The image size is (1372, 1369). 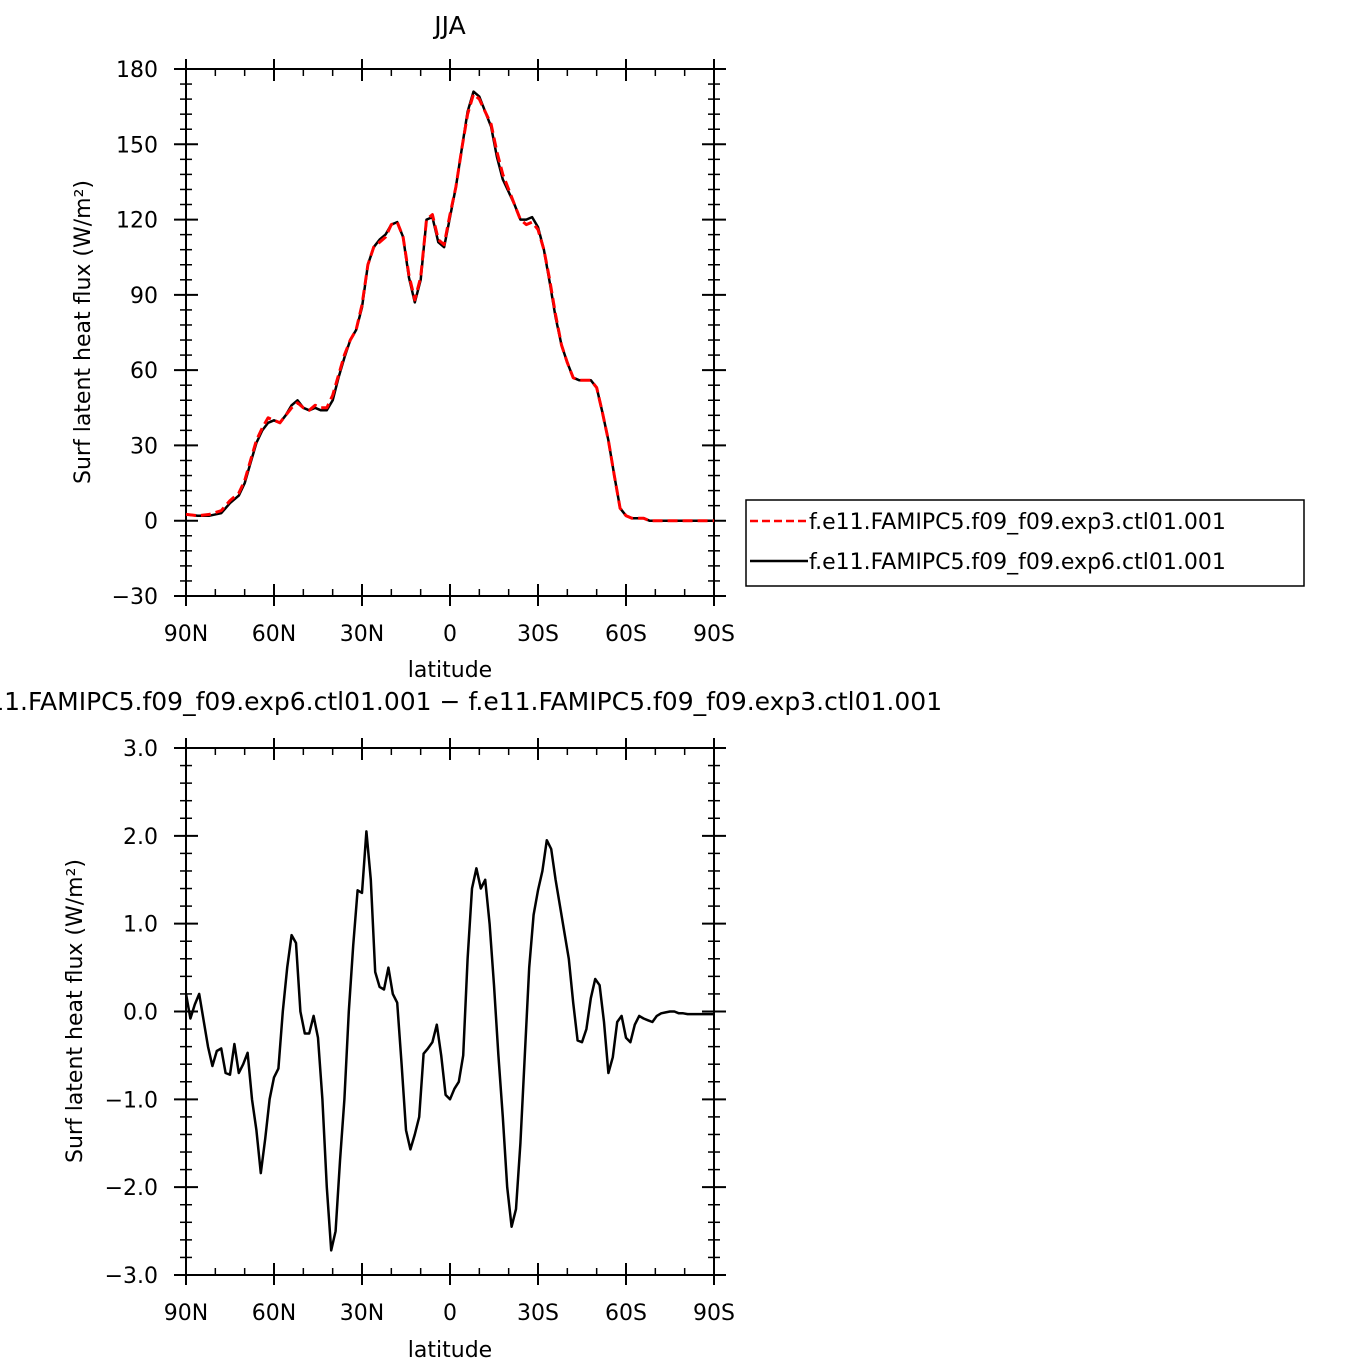 I want to click on top-x-tick-labels: 90N 60N 30N 0 30S 60S 90S, so click(x=449, y=634).